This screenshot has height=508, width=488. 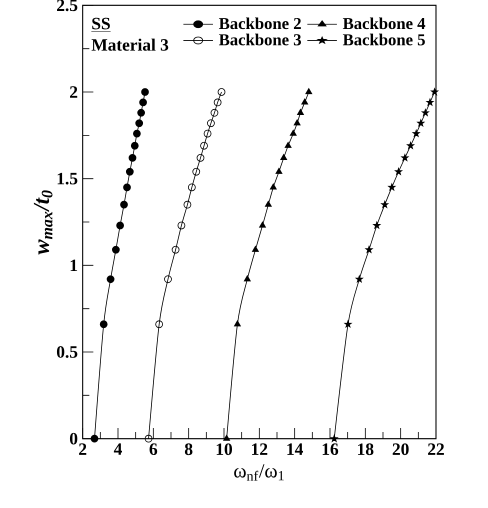 I want to click on x-tick-label: 14, so click(x=295, y=449).